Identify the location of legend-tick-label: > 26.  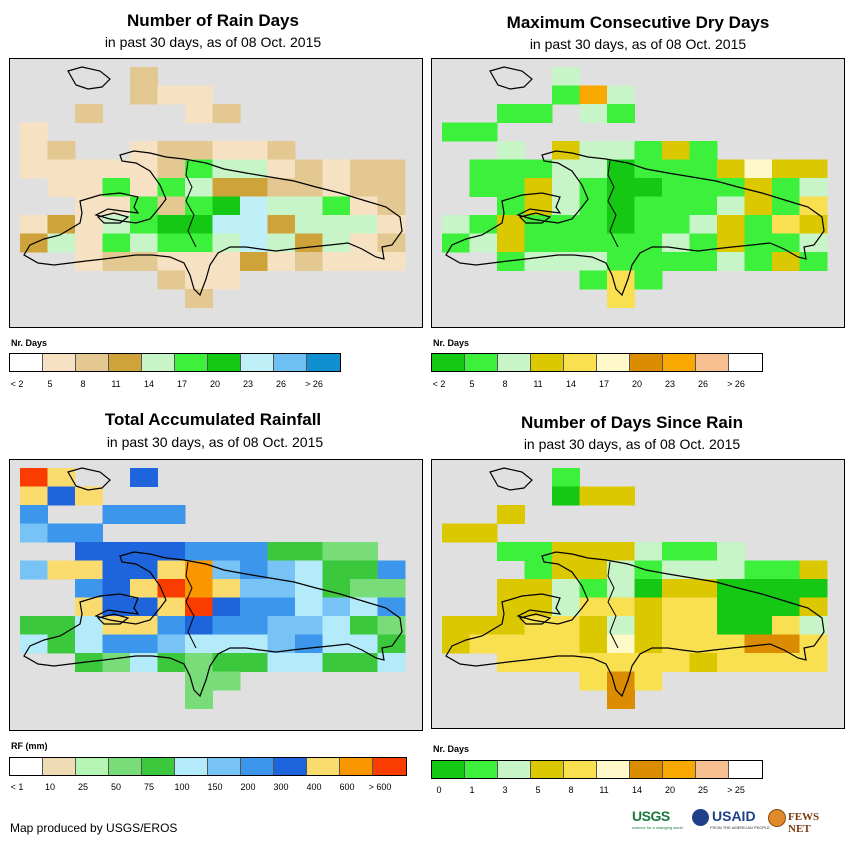
(314, 384).